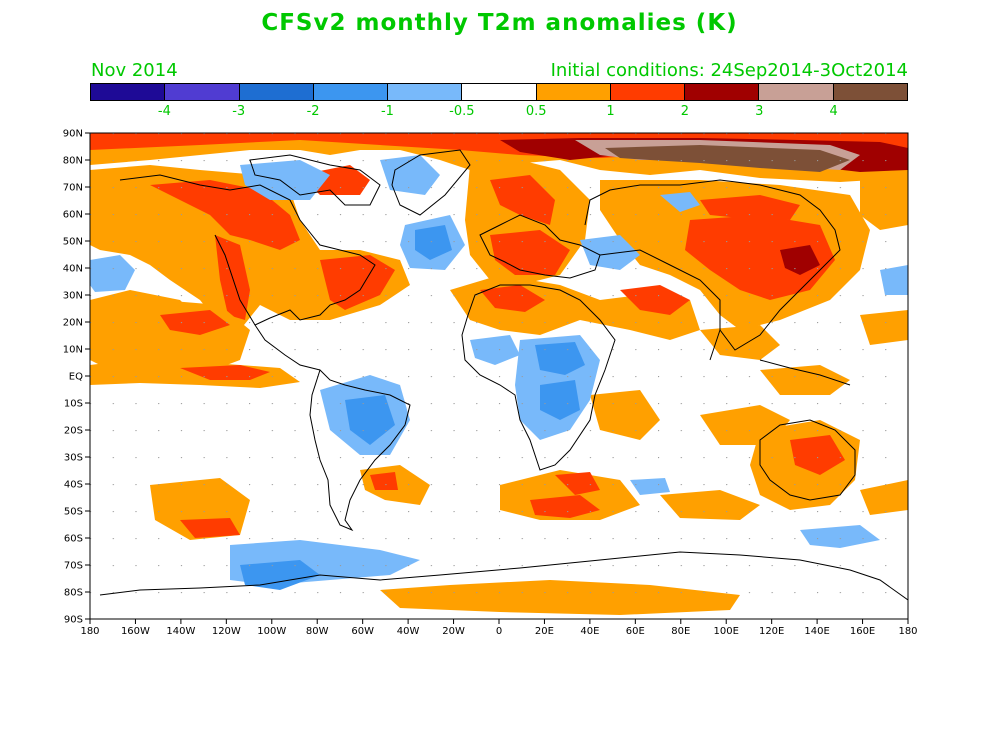 This screenshot has height=750, width=999. I want to click on lat-tick-label: 20S, so click(73, 431).